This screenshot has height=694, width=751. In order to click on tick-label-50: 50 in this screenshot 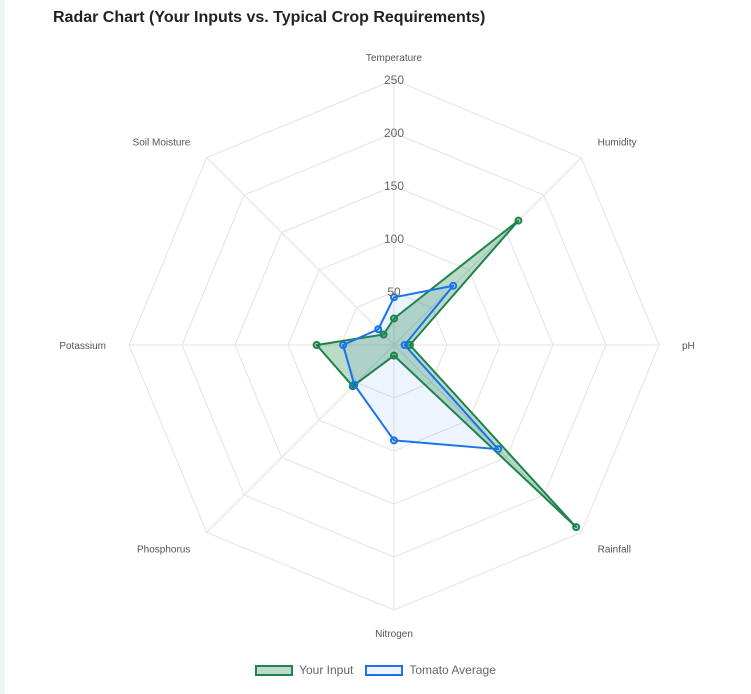, I will do `click(394, 292)`.